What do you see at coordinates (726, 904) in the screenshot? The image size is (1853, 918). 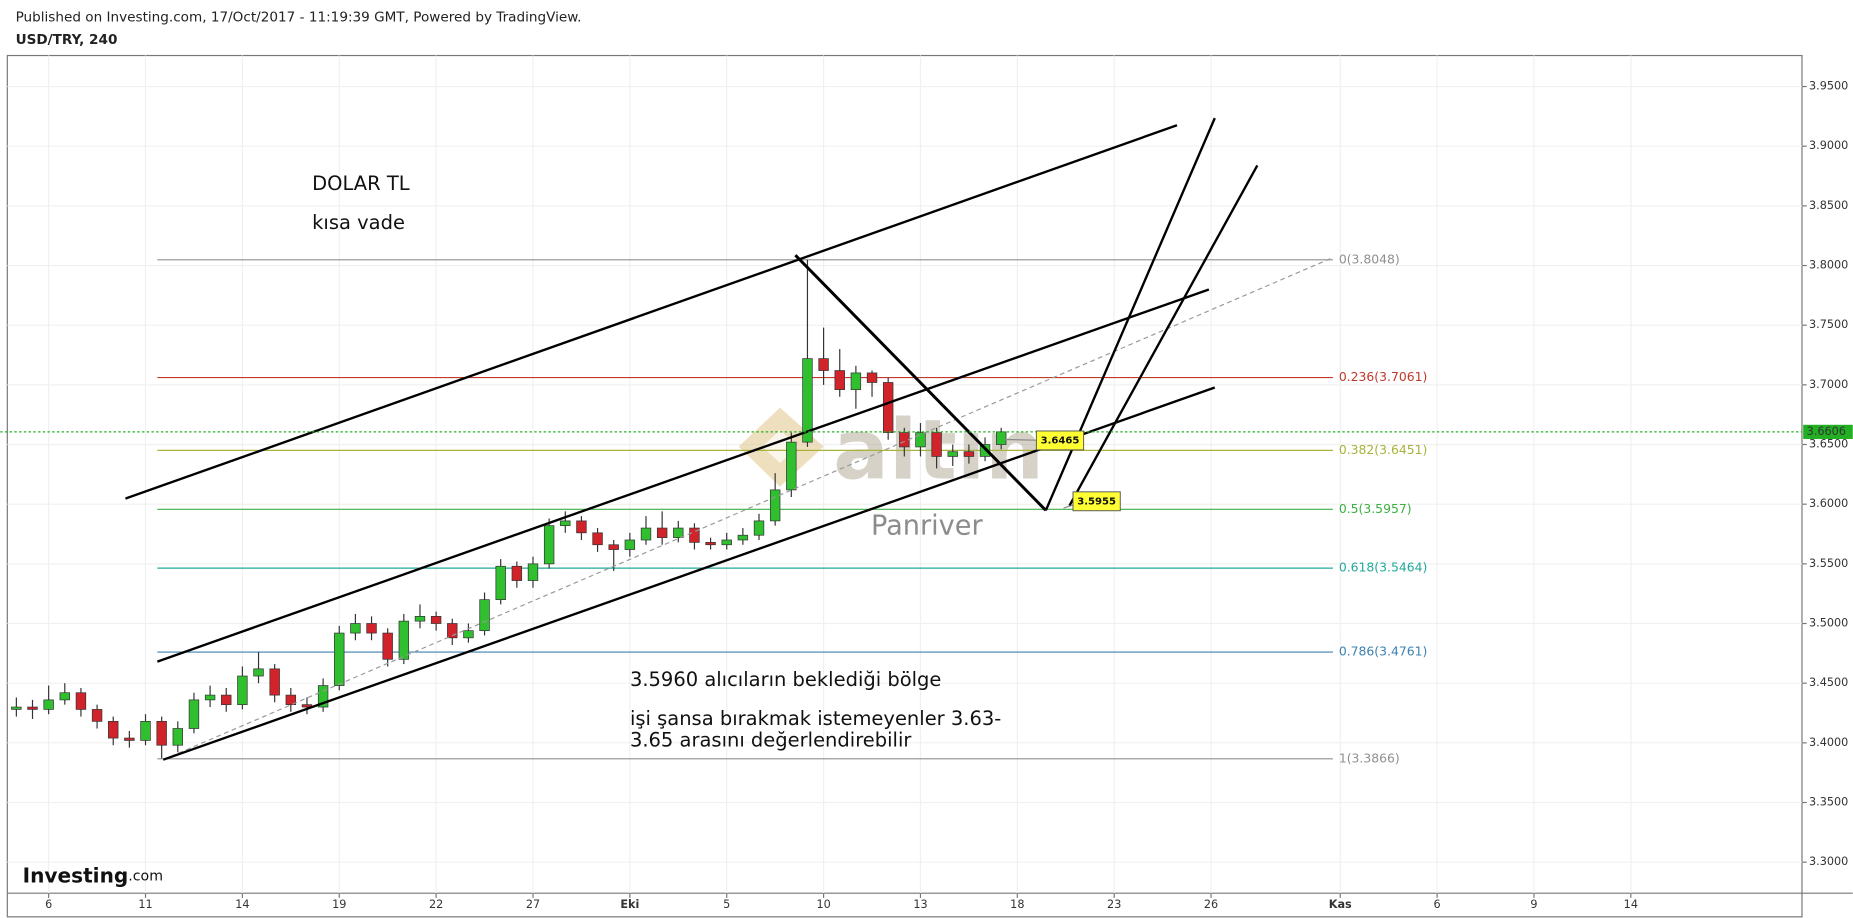 I see `x-tick-label: 5` at bounding box center [726, 904].